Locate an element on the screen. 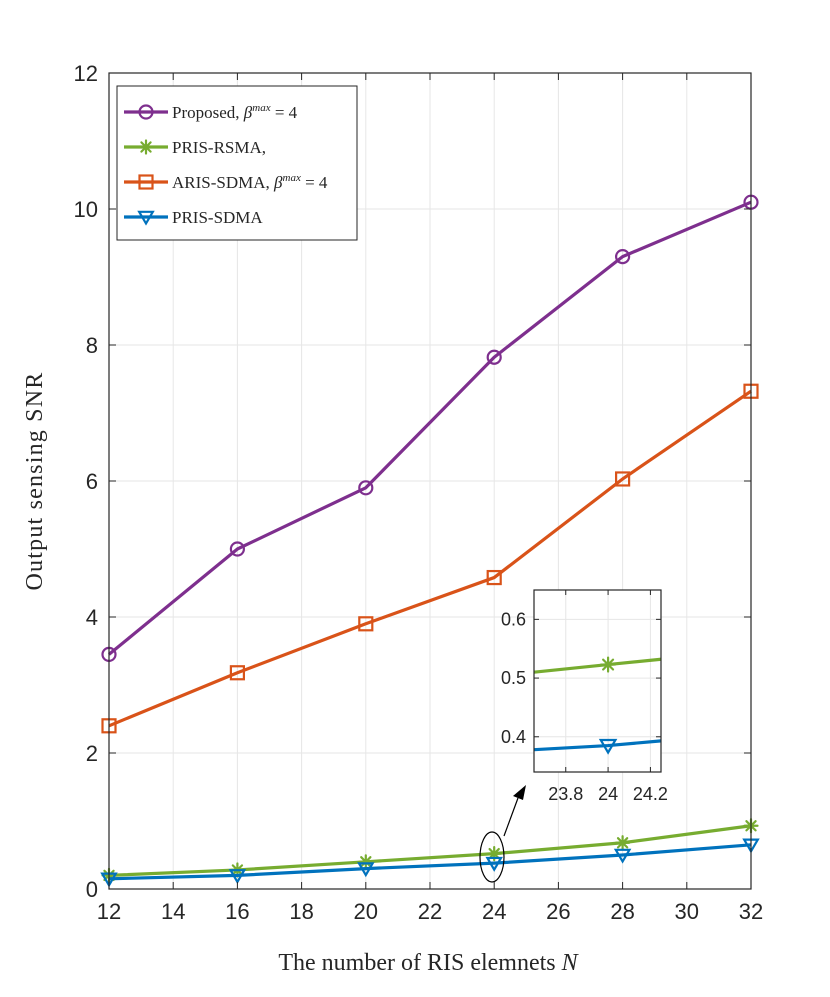 The width and height of the screenshot is (830, 997). y-tick-label: 8 is located at coordinates (92, 345).